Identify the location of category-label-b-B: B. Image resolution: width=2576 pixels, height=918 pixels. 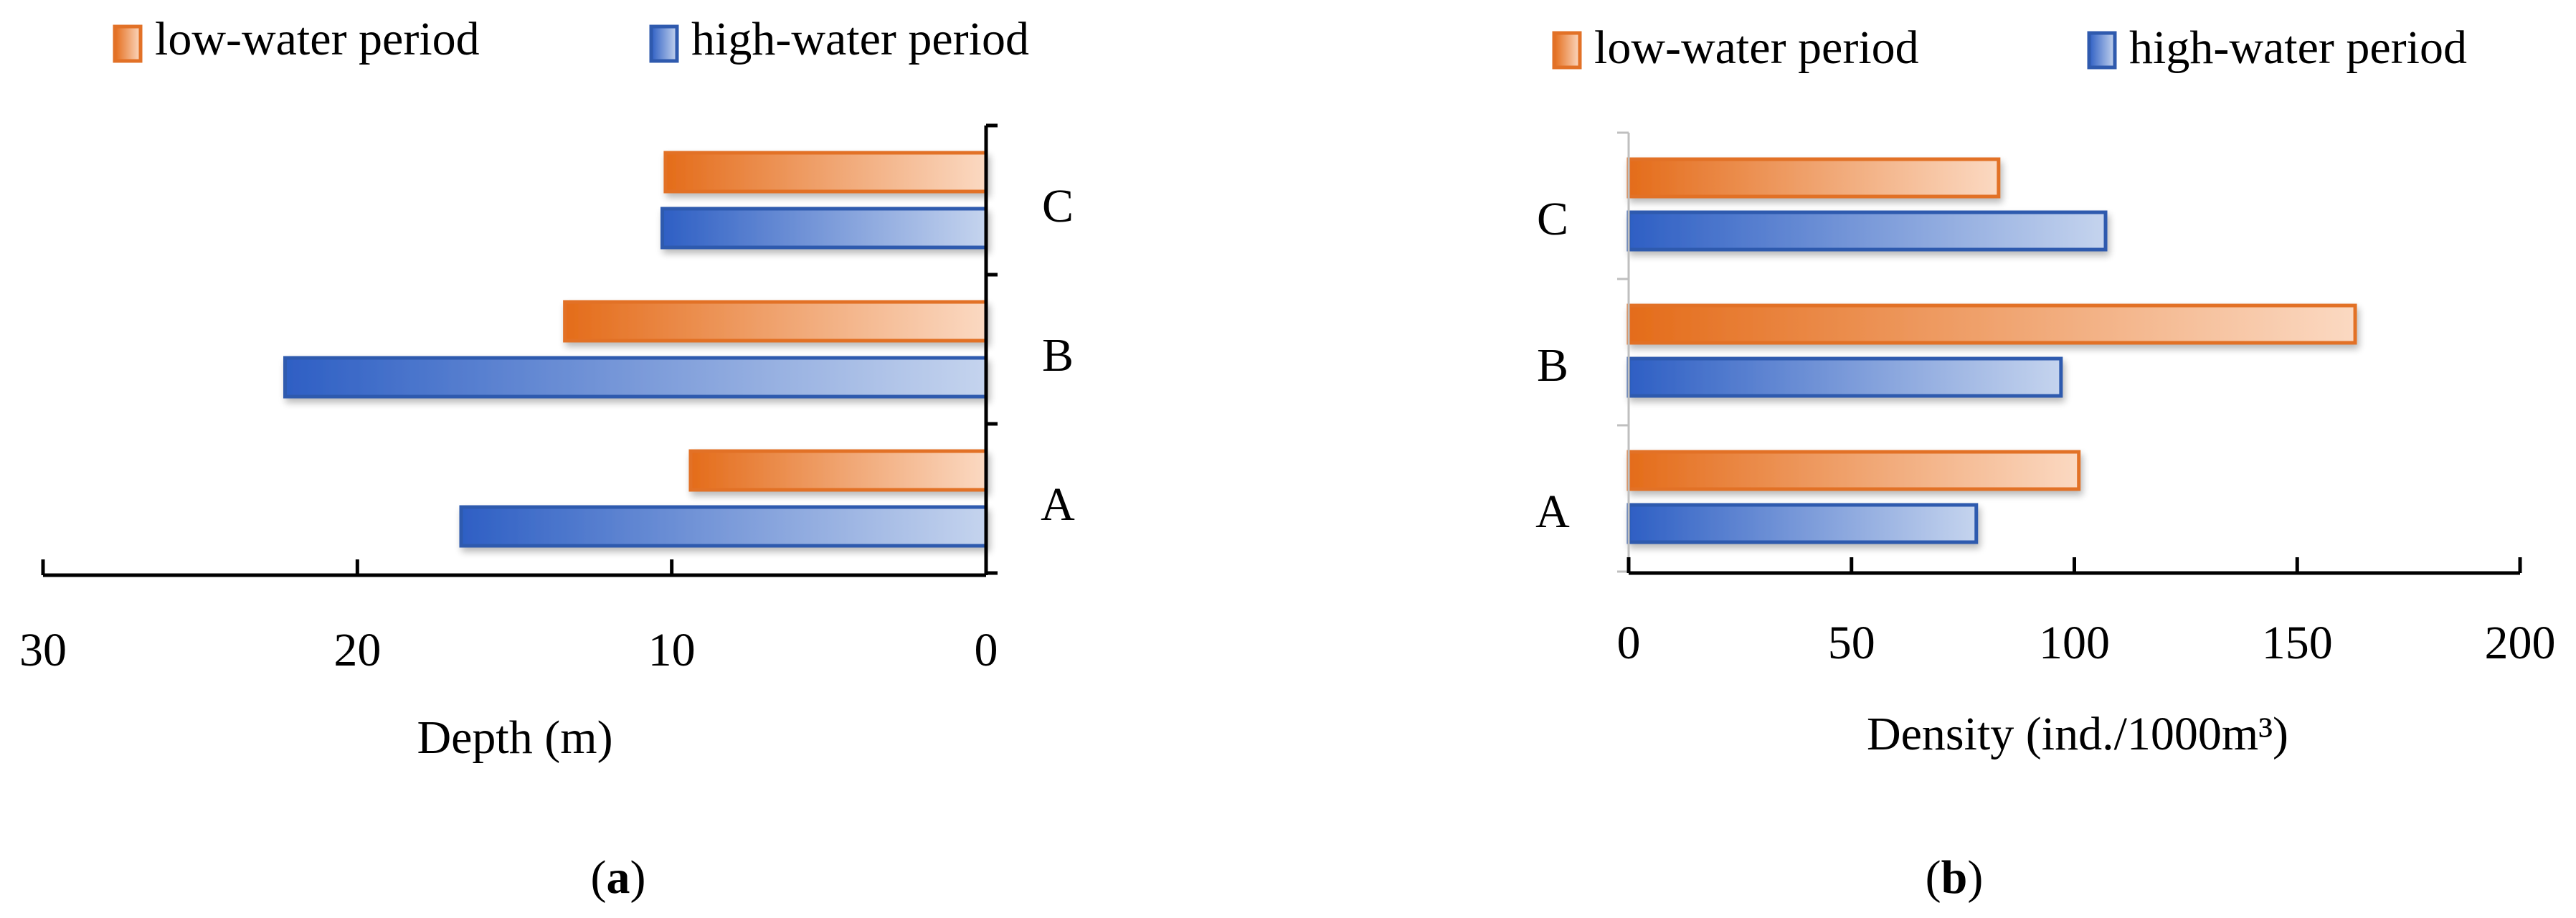
(1552, 365).